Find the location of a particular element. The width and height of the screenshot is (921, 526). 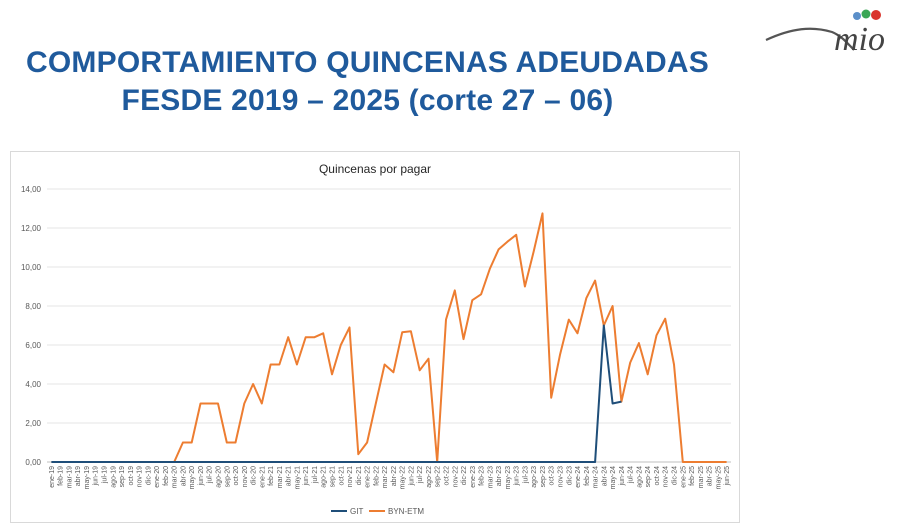

x-tick-label: oct-22 is located at coordinates (447, 476).